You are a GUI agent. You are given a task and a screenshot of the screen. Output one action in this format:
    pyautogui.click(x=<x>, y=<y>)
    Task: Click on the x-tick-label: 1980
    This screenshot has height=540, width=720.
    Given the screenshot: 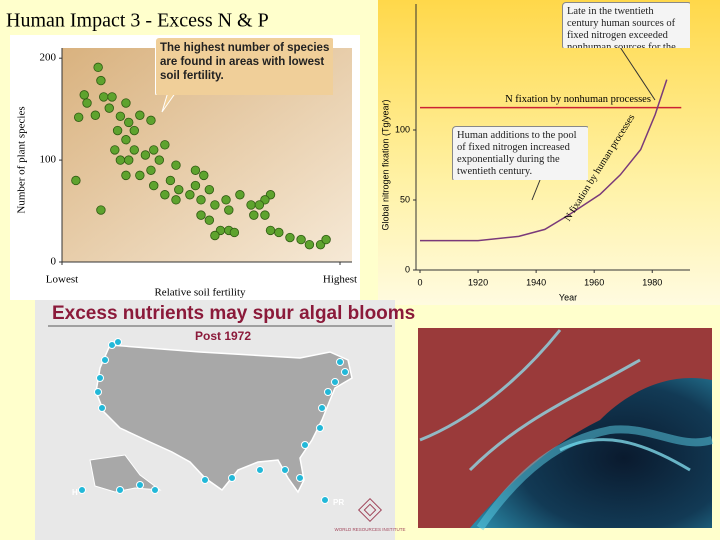 What is the action you would take?
    pyautogui.click(x=652, y=282)
    